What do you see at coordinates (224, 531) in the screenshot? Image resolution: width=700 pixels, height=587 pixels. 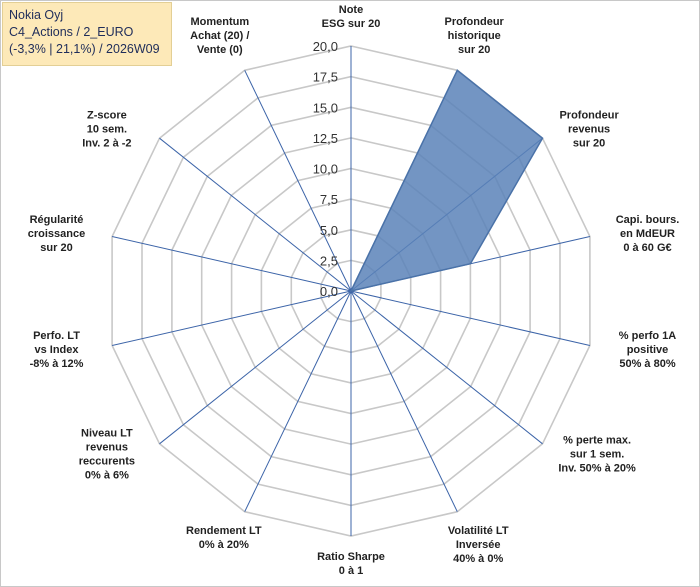 I see `category-label-8-line-0: Rendement LT` at bounding box center [224, 531].